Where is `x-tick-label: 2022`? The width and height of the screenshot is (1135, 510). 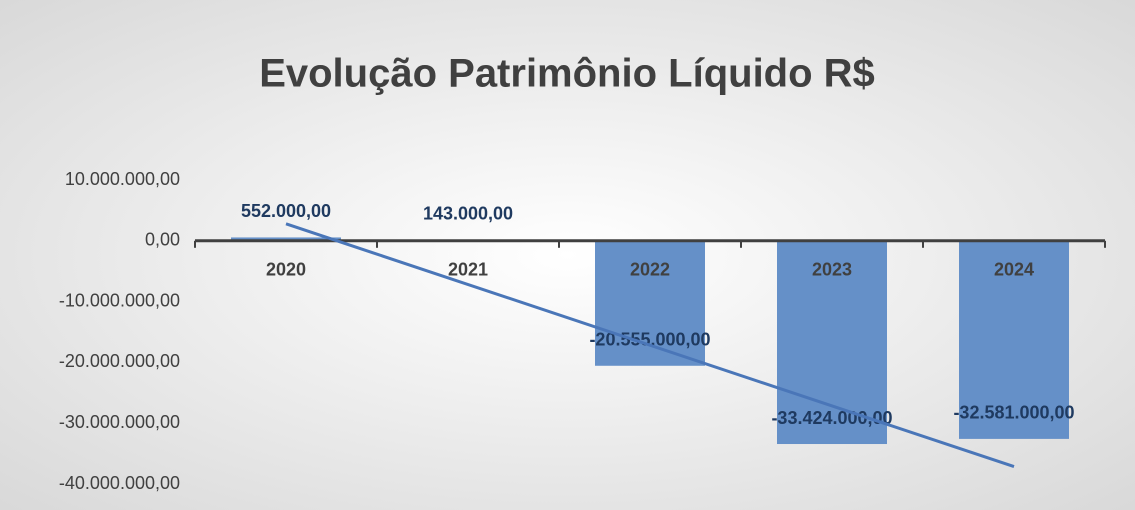
x-tick-label: 2022 is located at coordinates (650, 270).